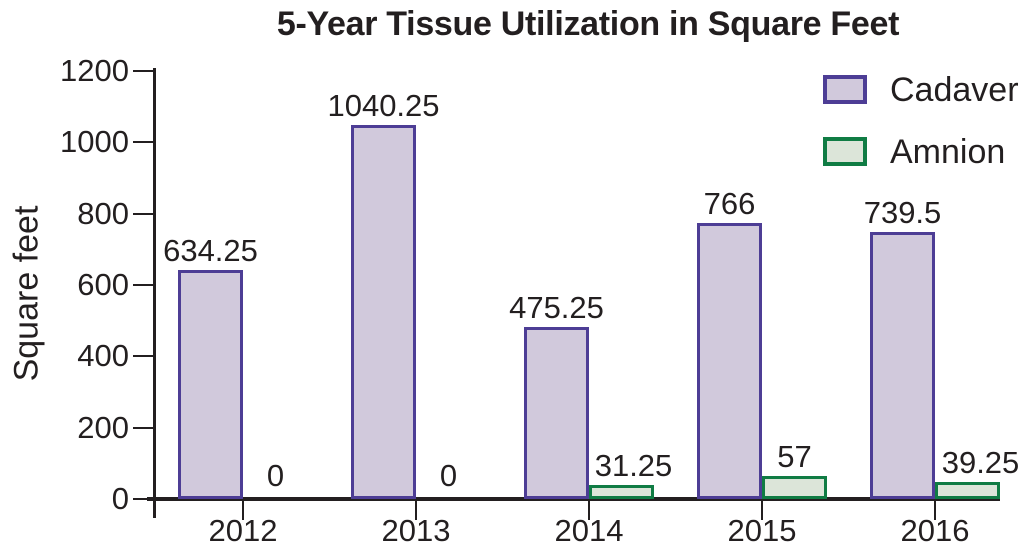 This screenshot has height=556, width=1021. Describe the element at coordinates (103, 284) in the screenshot. I see `y-tick-label: 600` at that location.